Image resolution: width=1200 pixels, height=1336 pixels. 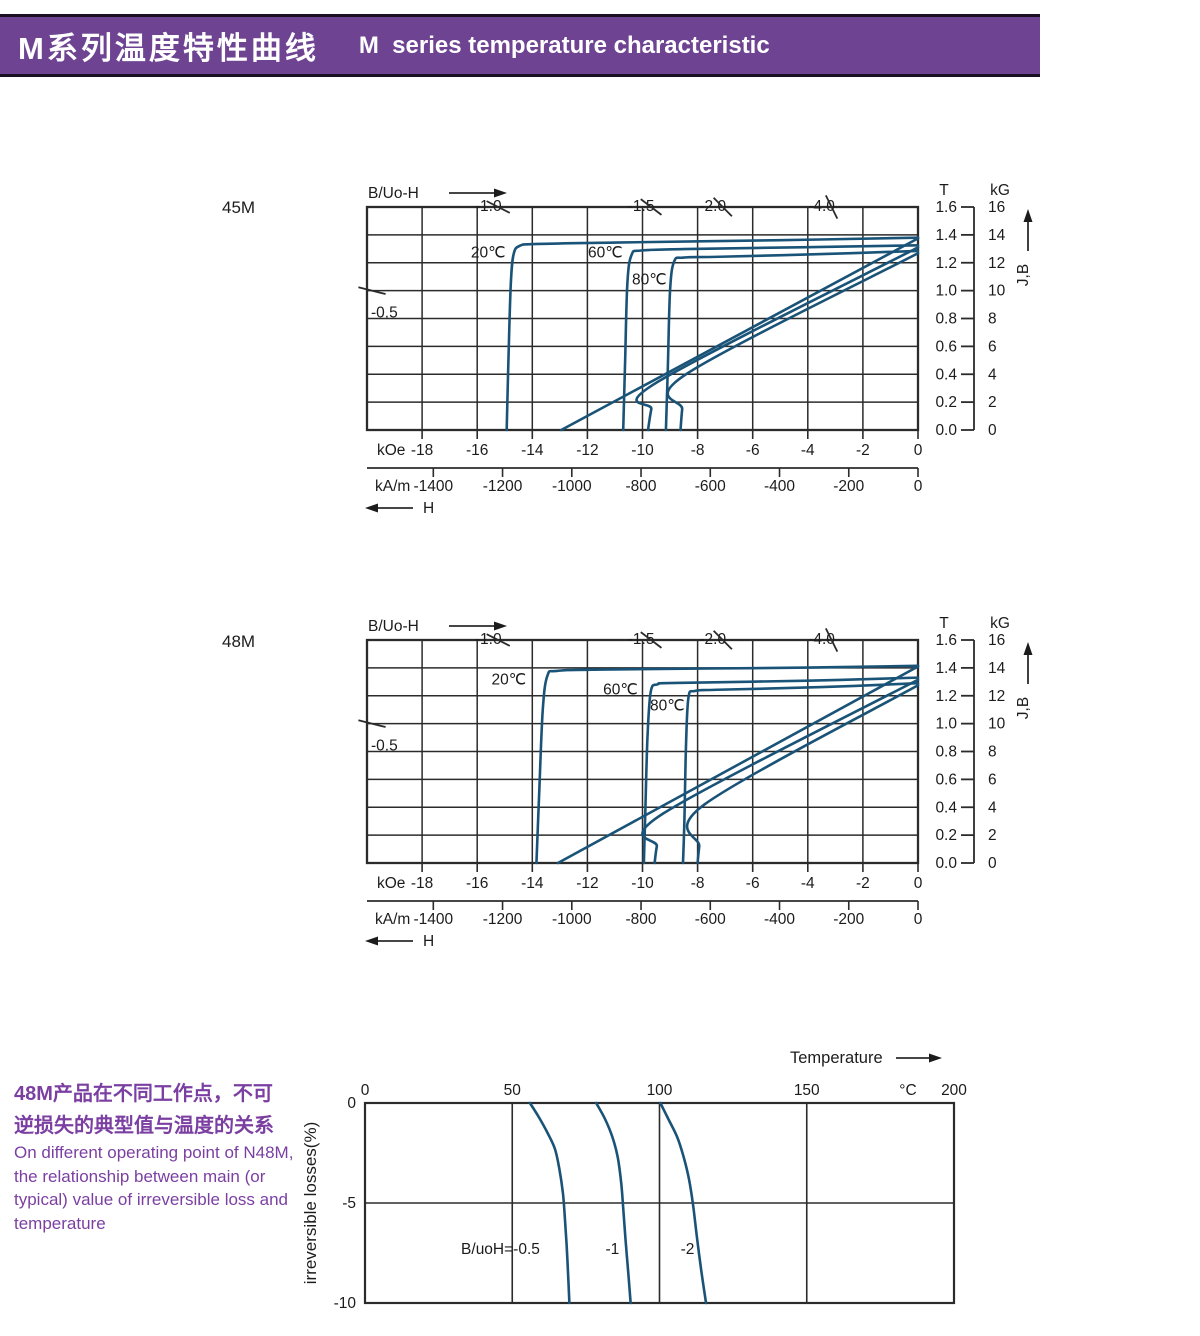 I want to click on demag-curve-20℃-B, so click(x=738, y=765).